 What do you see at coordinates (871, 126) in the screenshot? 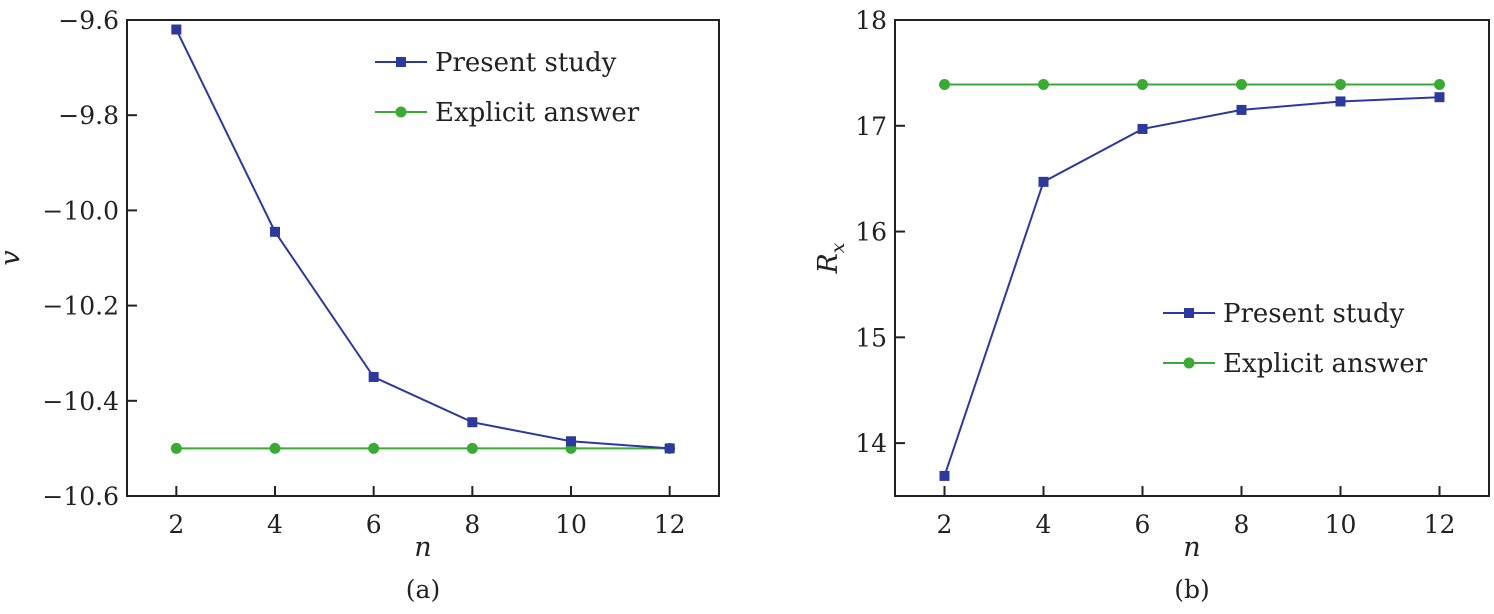
I see `y-tick-label: 17` at bounding box center [871, 126].